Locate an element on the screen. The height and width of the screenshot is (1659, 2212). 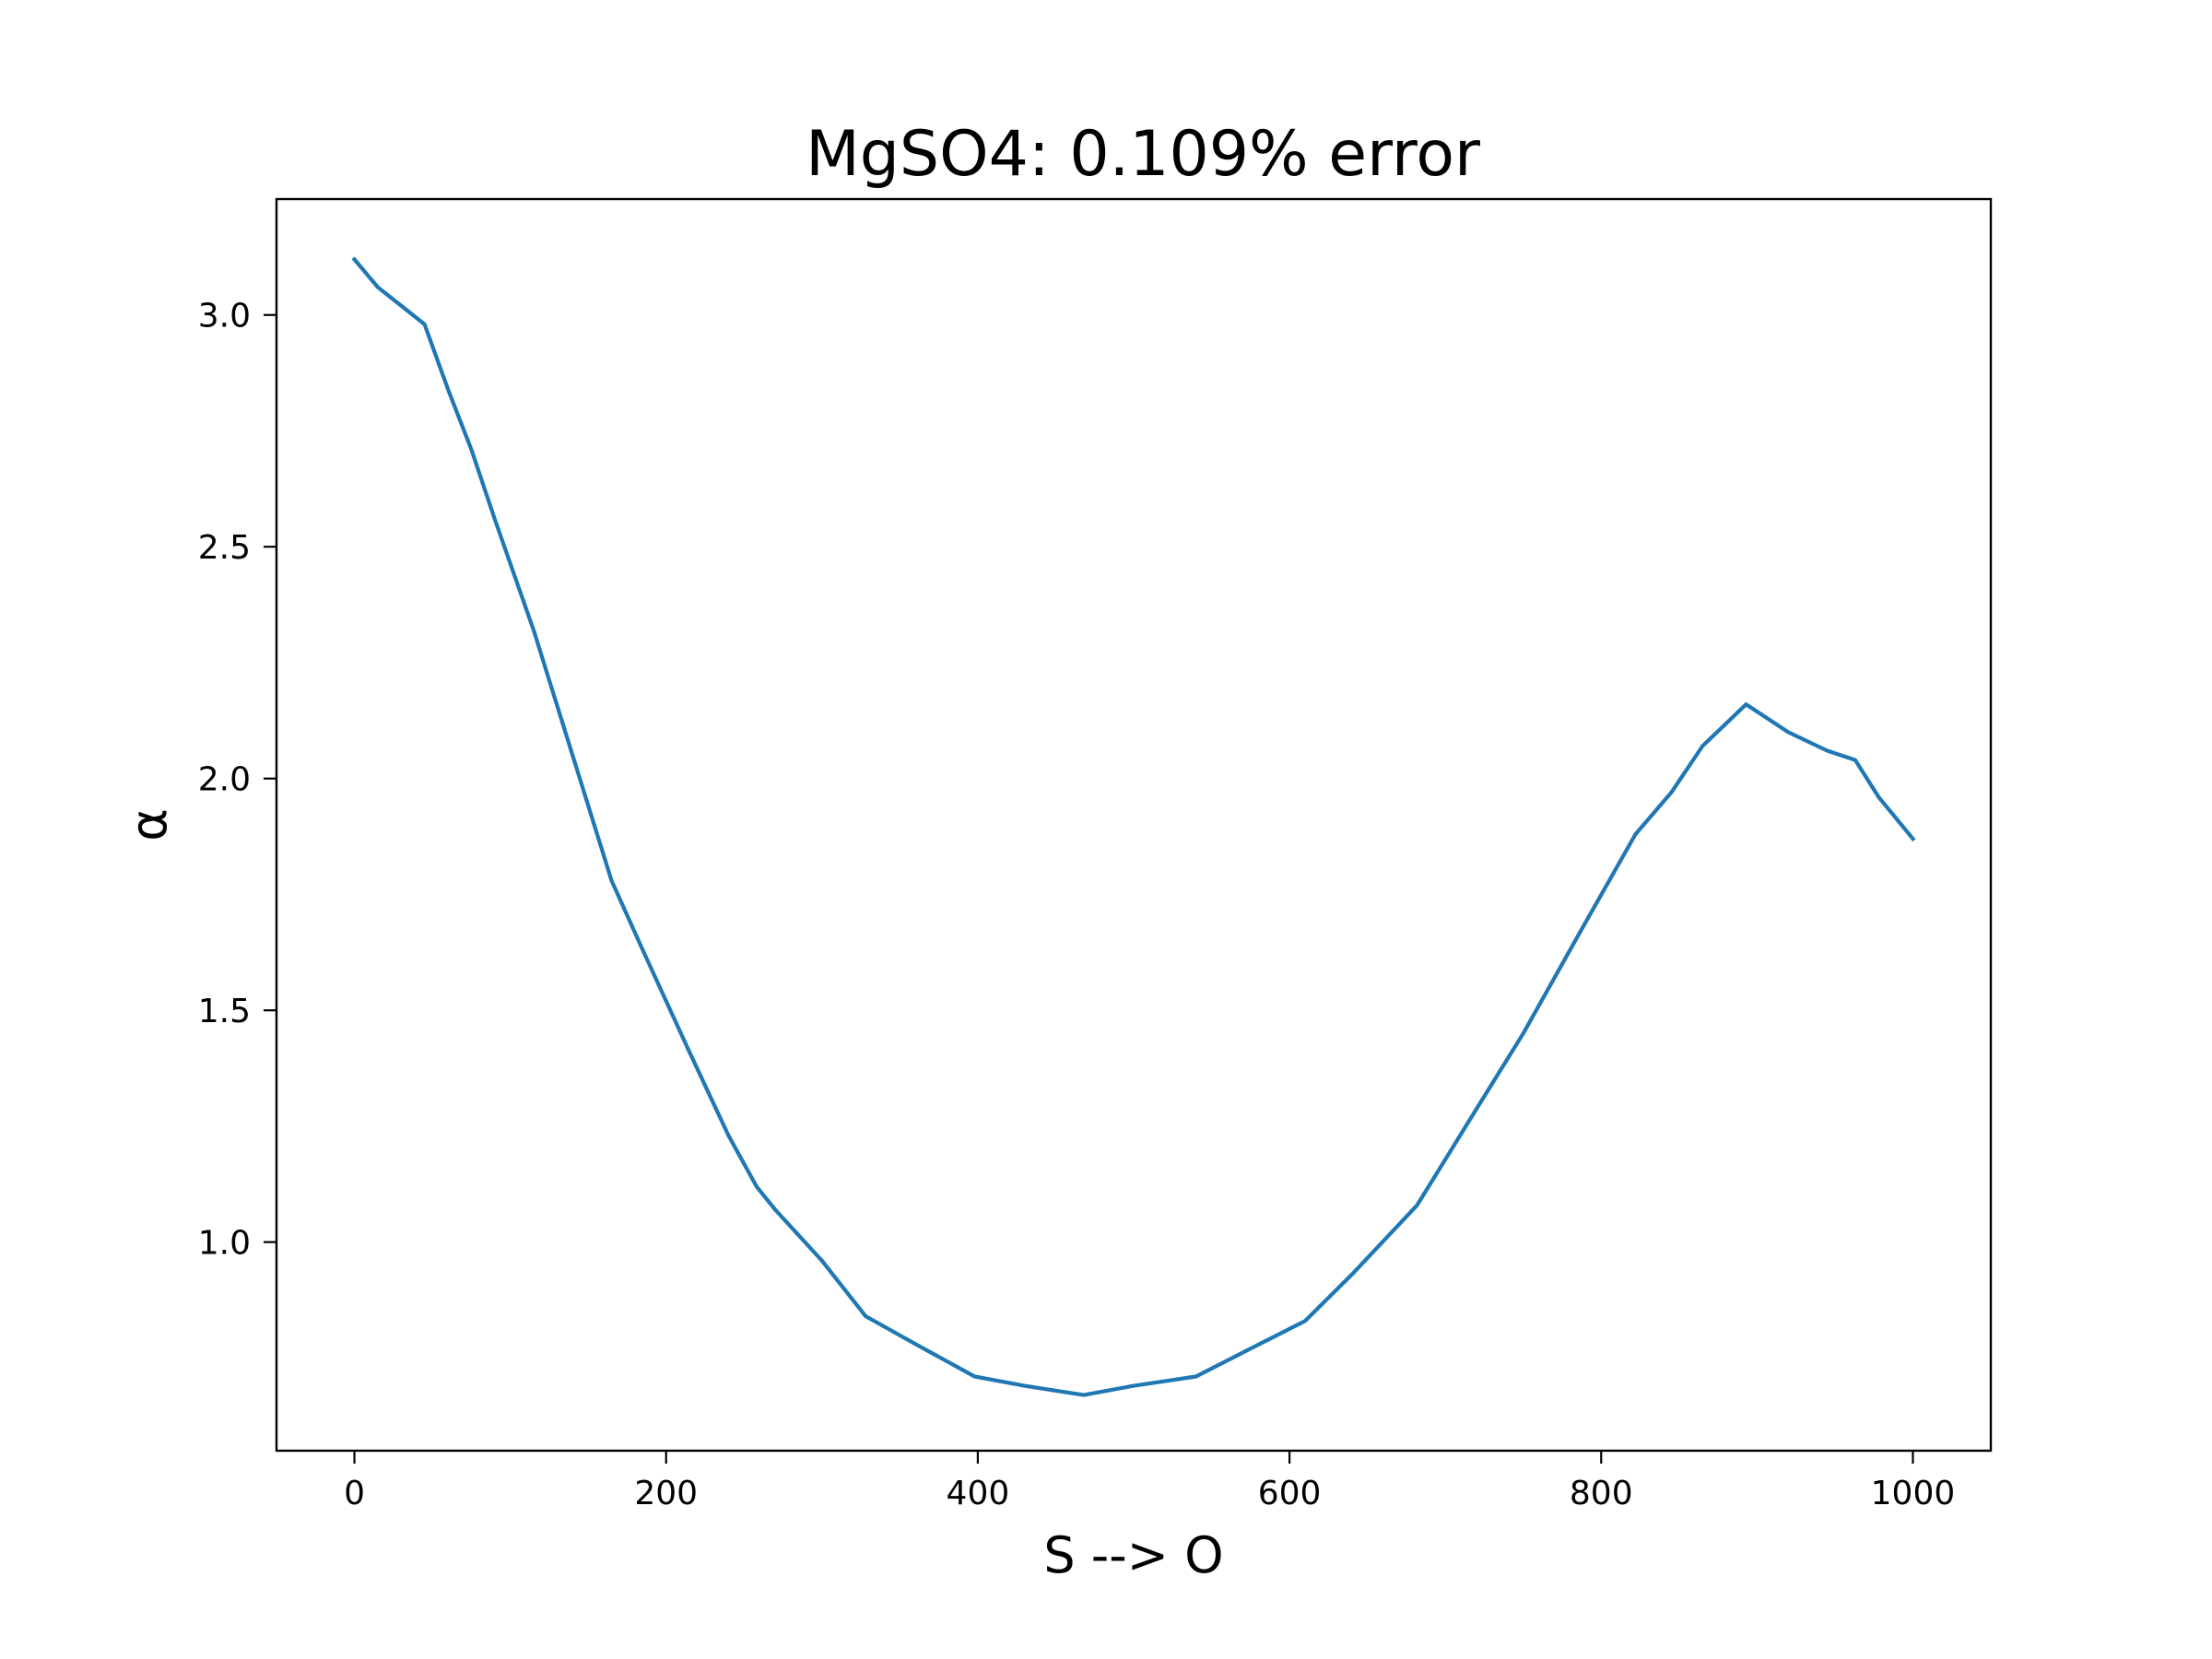
y-axis-label: α is located at coordinates (149, 824).